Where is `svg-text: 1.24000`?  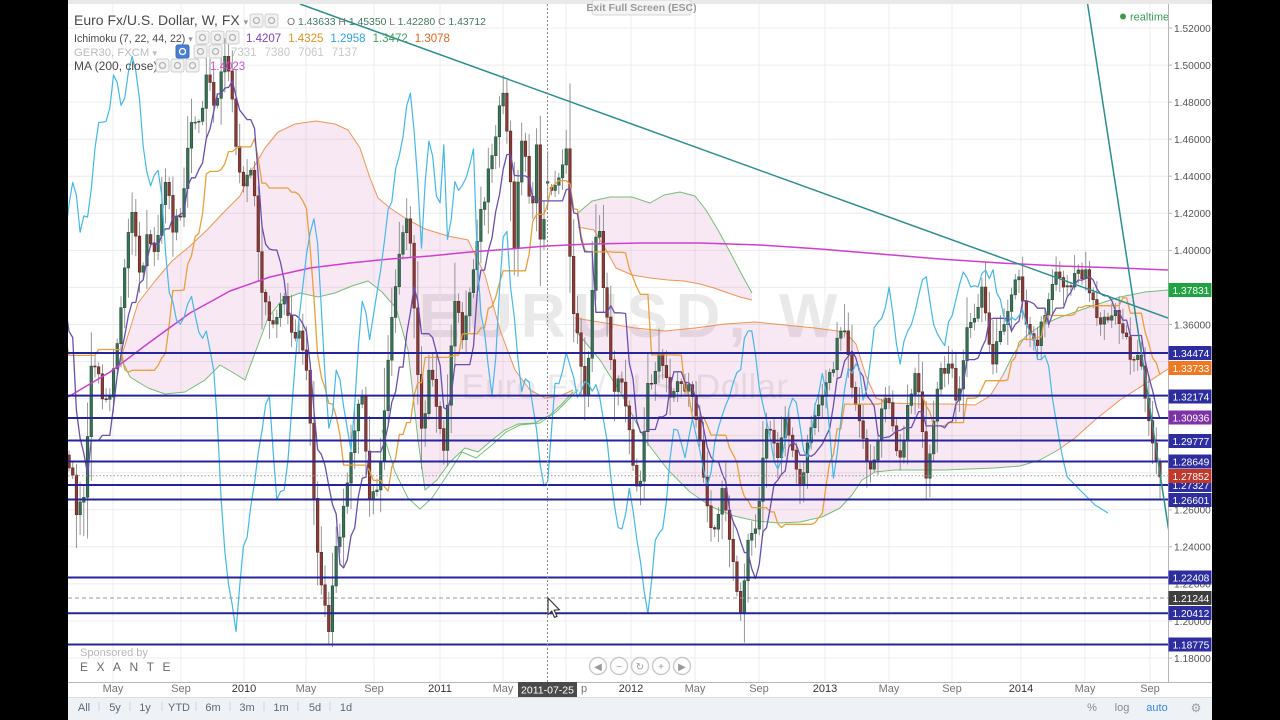
svg-text: 1.24000 is located at coordinates (1192, 548).